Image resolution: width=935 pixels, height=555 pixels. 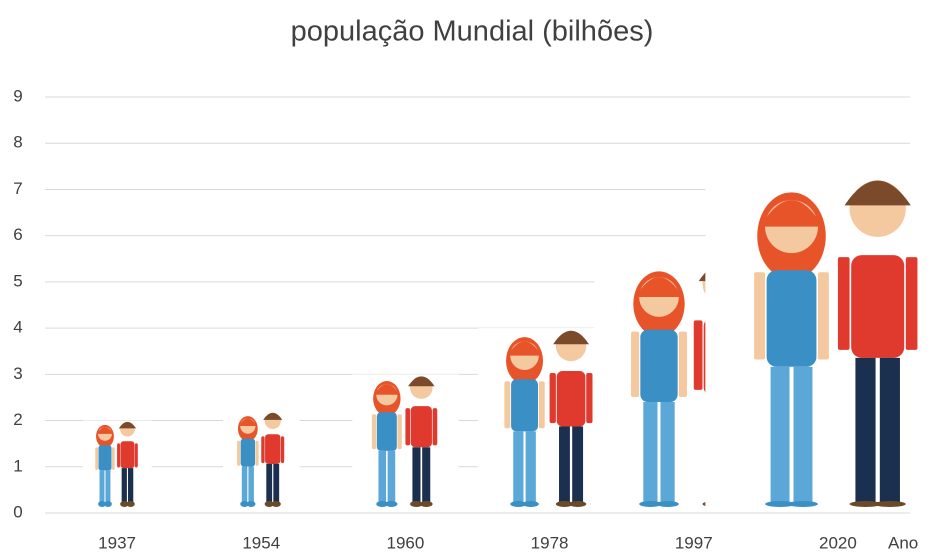 I want to click on y-tick-label: 2, so click(x=17, y=419).